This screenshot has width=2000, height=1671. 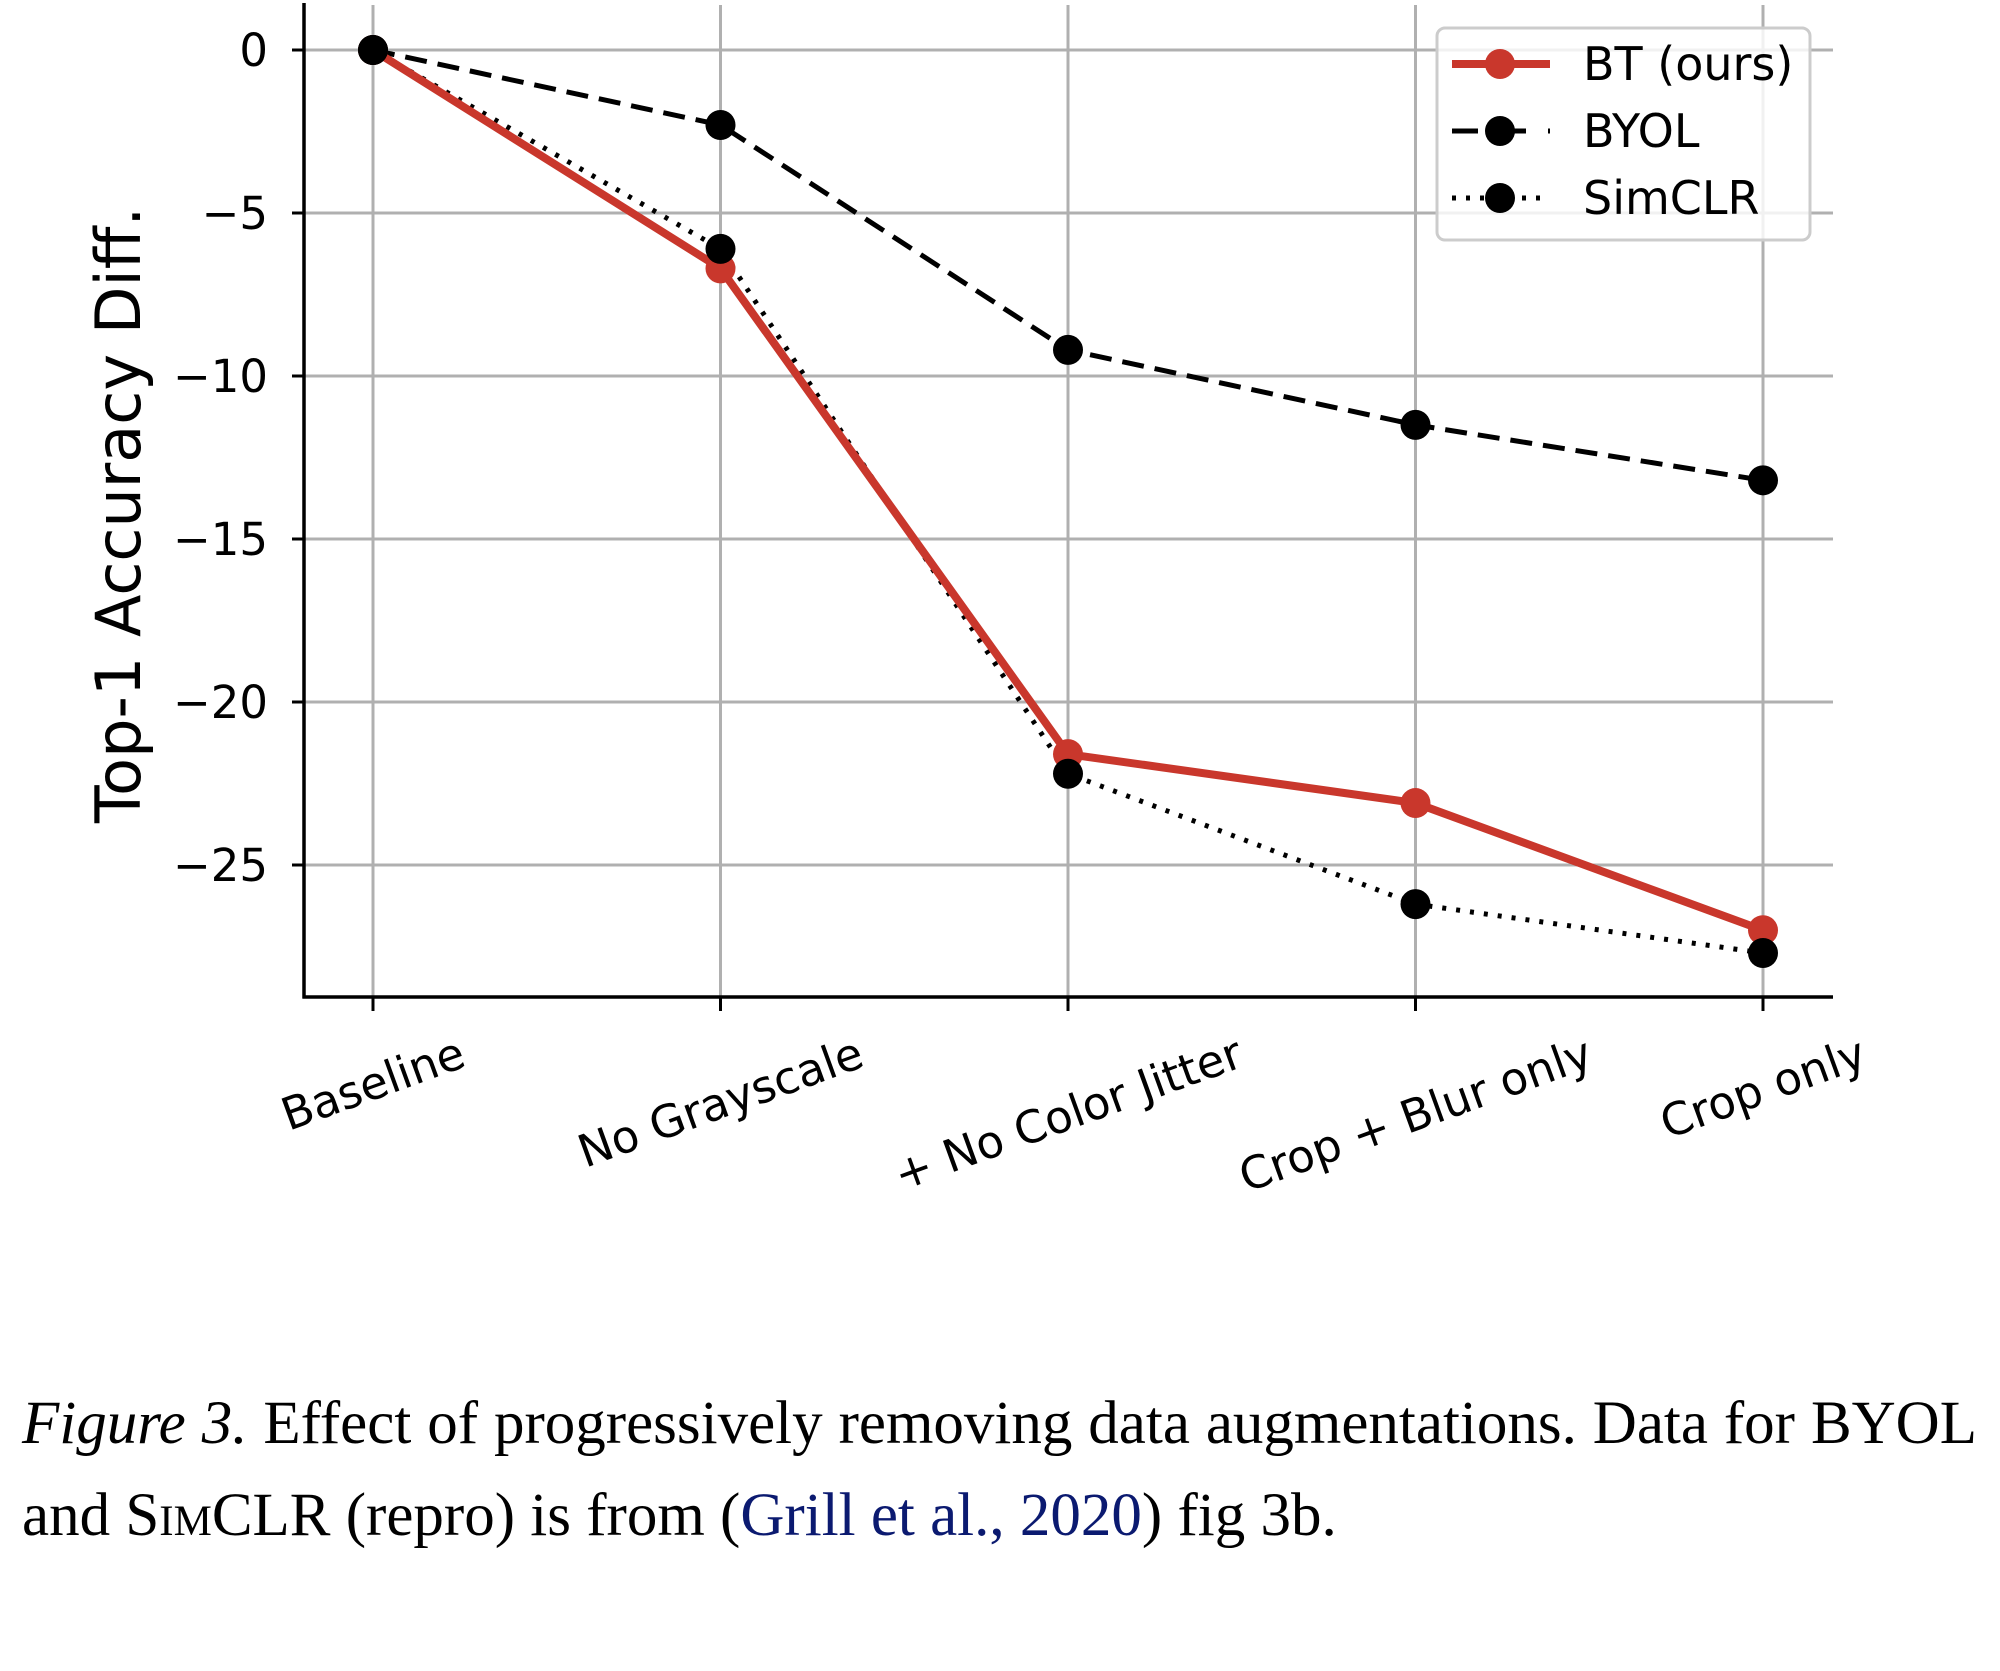 What do you see at coordinates (1641, 131) in the screenshot?
I see `legend-label: BYOL` at bounding box center [1641, 131].